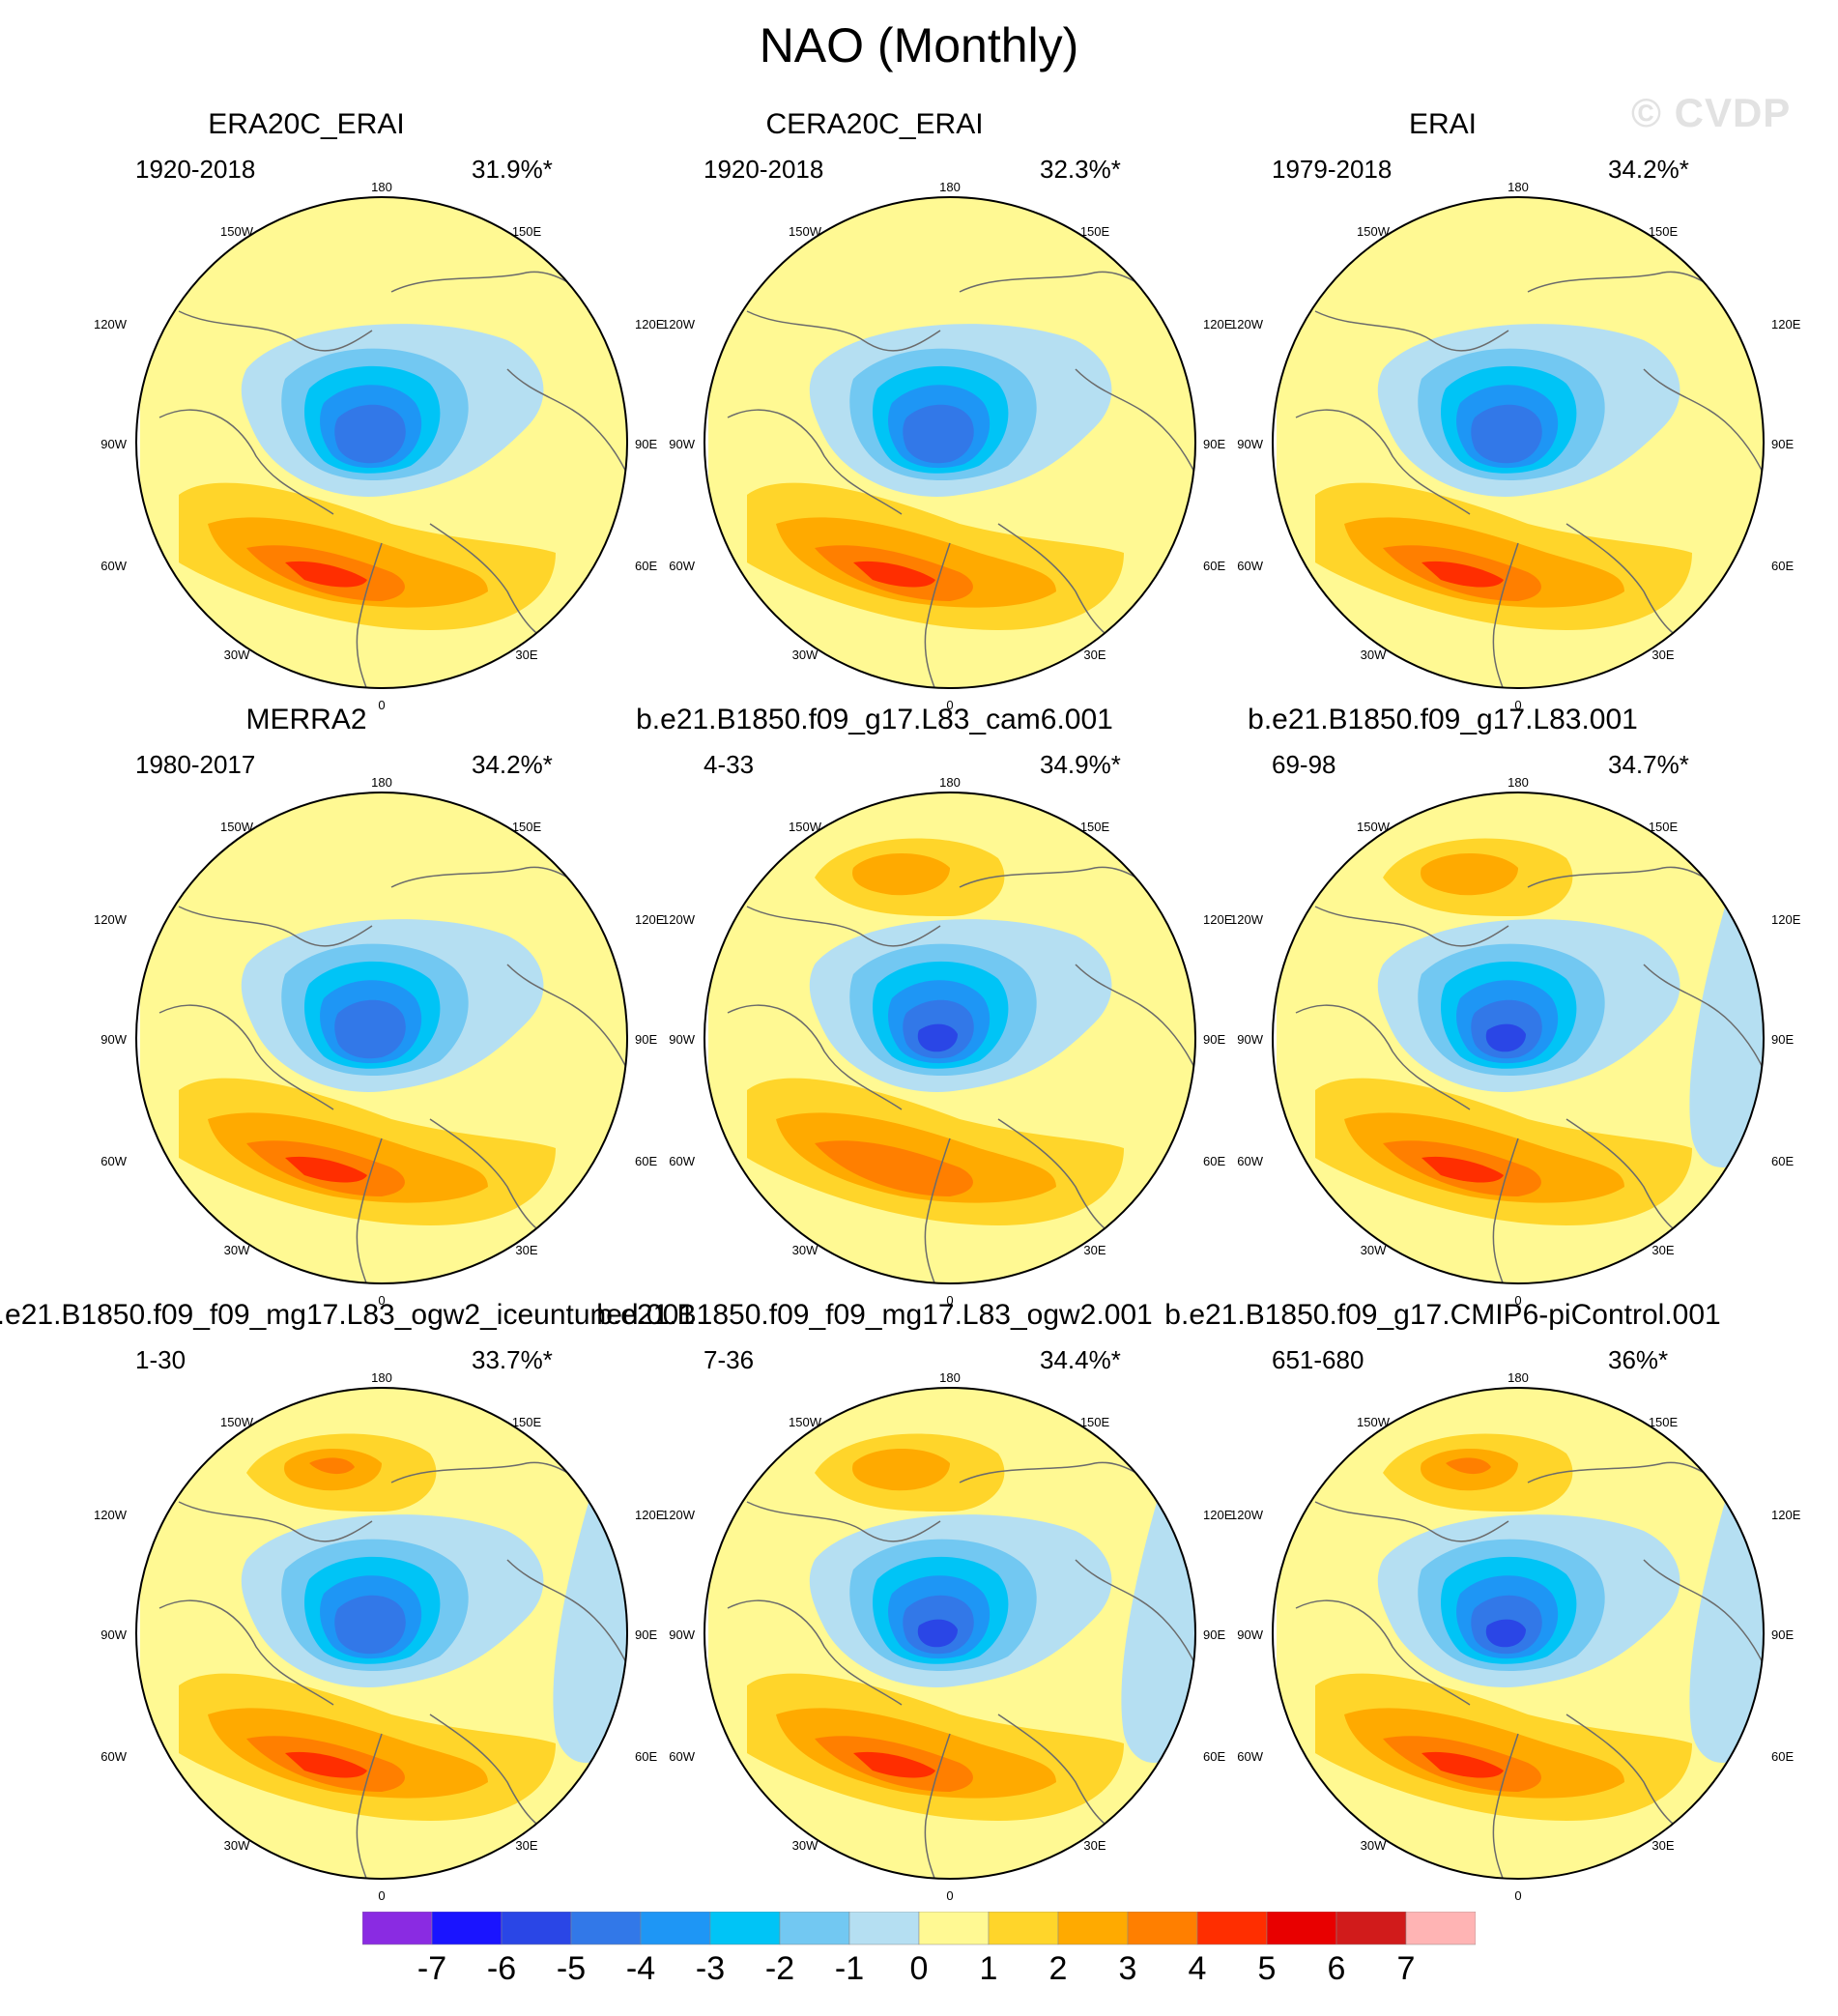 The height and width of the screenshot is (2016, 1838). I want to click on colorbar, so click(919, 1929).